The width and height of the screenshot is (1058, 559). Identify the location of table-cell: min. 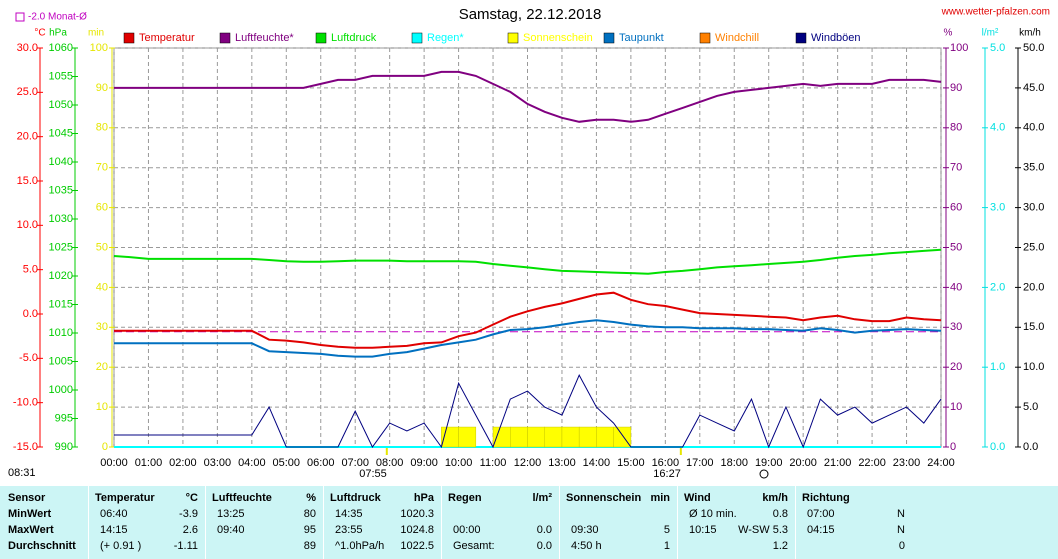
(660, 498).